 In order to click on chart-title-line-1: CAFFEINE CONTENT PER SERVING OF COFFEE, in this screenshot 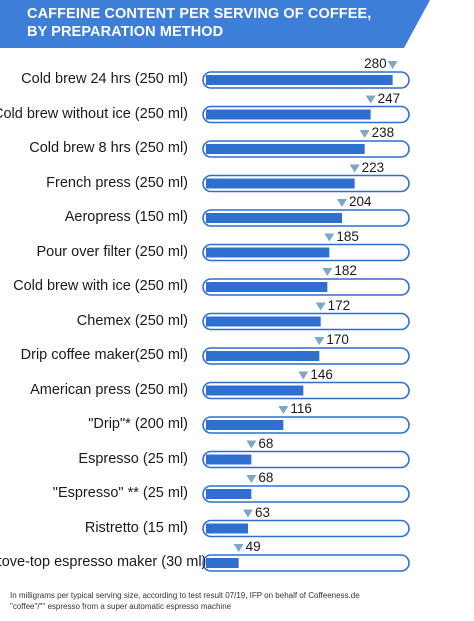, I will do `click(199, 14)`.